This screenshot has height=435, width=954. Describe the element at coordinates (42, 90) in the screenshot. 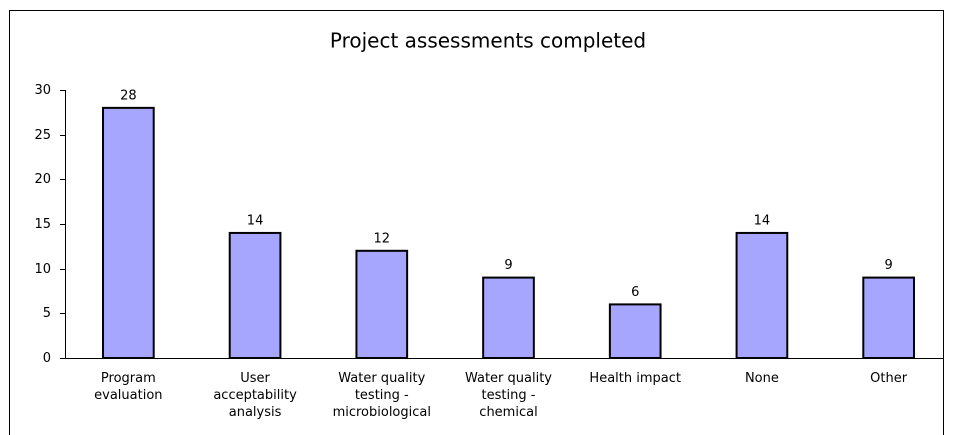

I see `y-tick-label: 30` at that location.